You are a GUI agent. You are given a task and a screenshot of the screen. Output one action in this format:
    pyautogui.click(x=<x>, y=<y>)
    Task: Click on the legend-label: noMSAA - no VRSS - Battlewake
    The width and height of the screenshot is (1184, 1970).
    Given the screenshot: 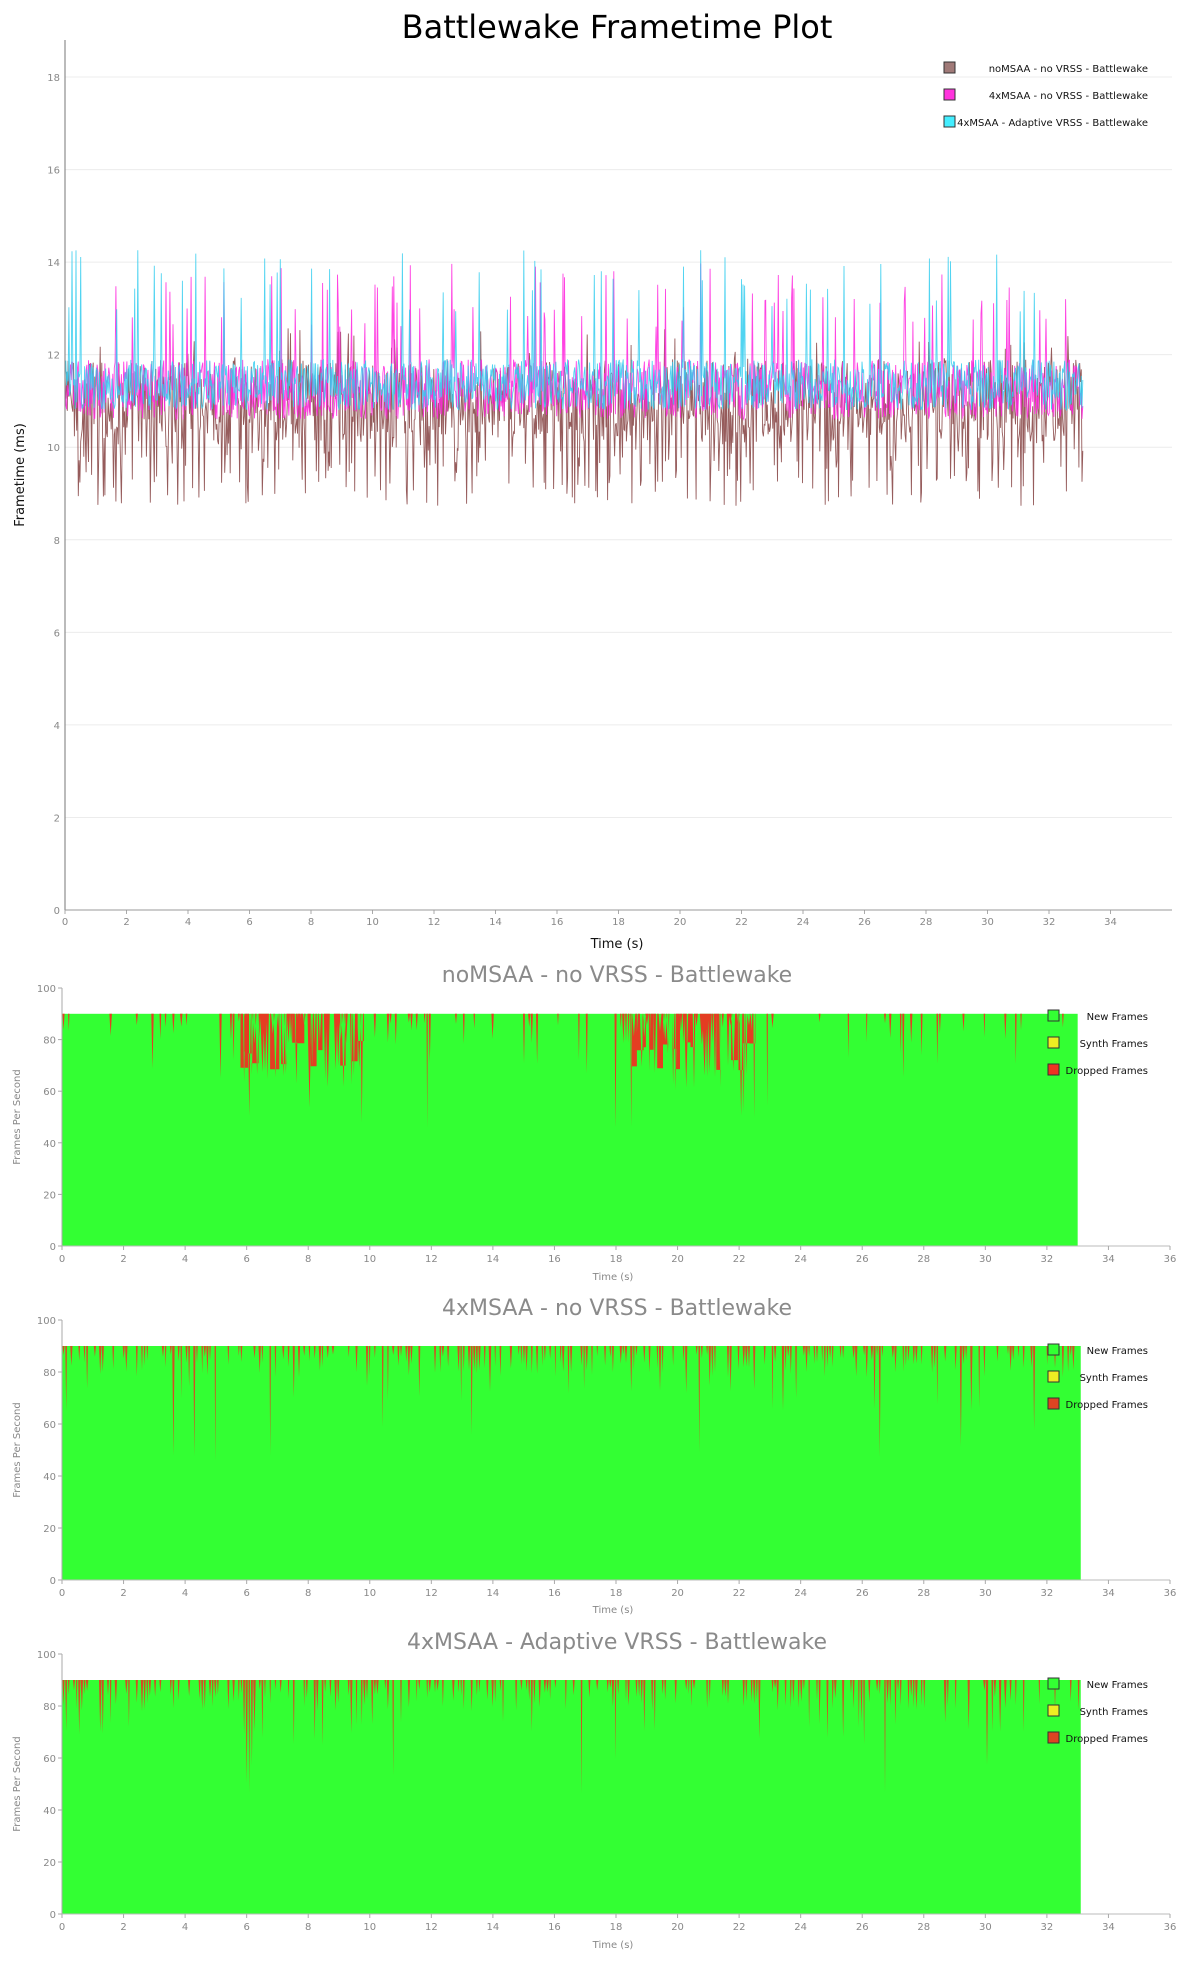 What is the action you would take?
    pyautogui.click(x=1068, y=69)
    